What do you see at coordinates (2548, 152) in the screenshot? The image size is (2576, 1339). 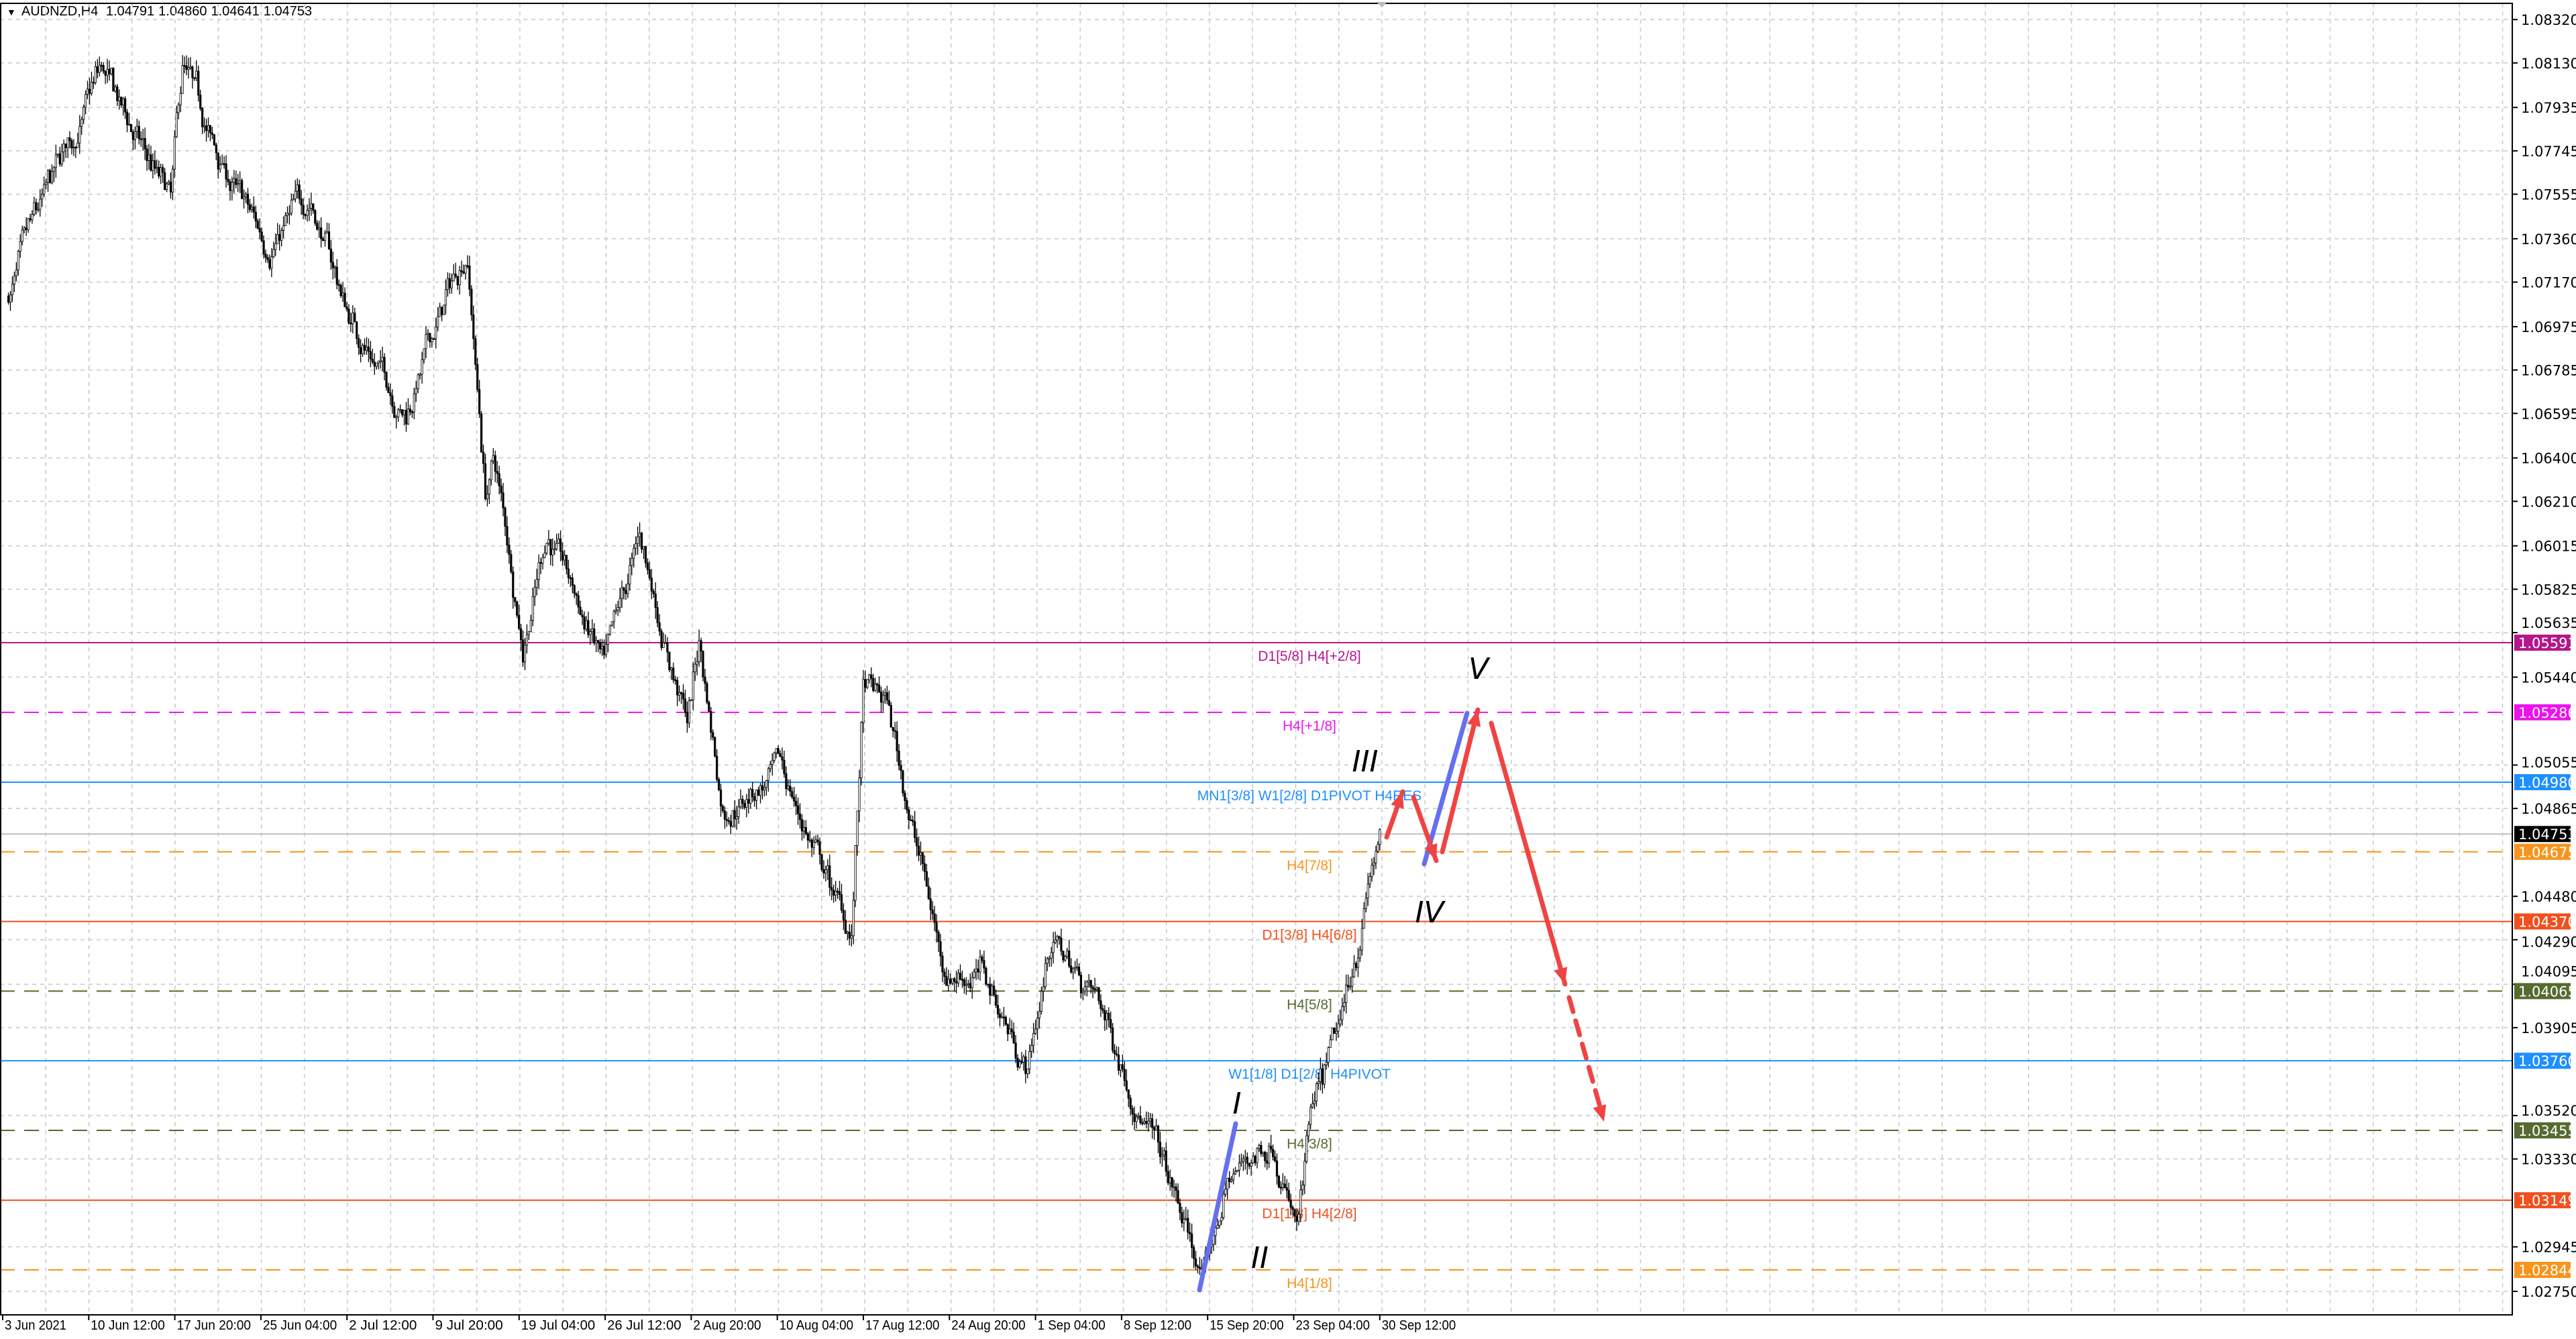 I see `price-tick-label: 1.07745` at bounding box center [2548, 152].